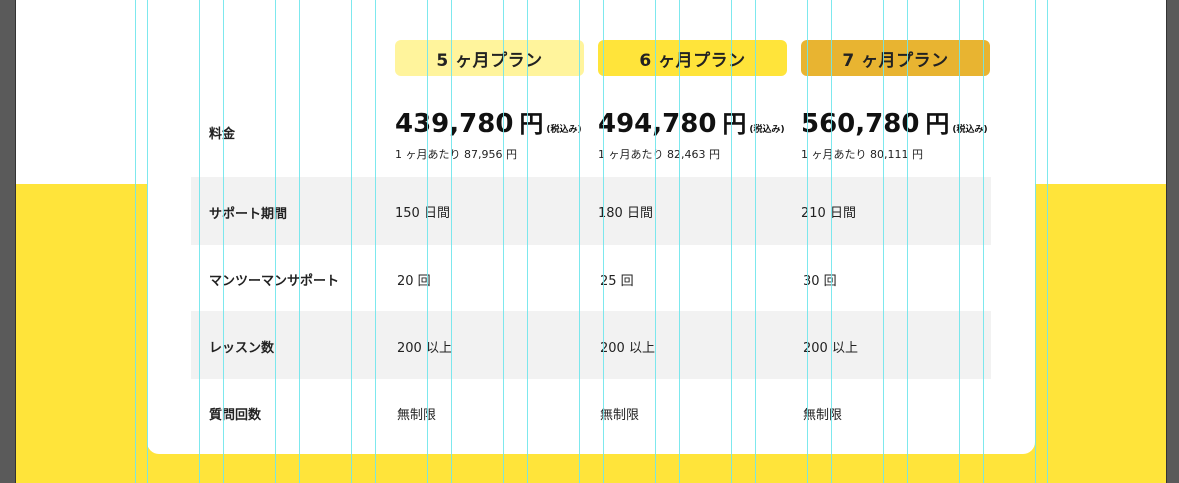 This screenshot has width=1179, height=483. I want to click on row-label-lessons: レッスン数, so click(242, 348).